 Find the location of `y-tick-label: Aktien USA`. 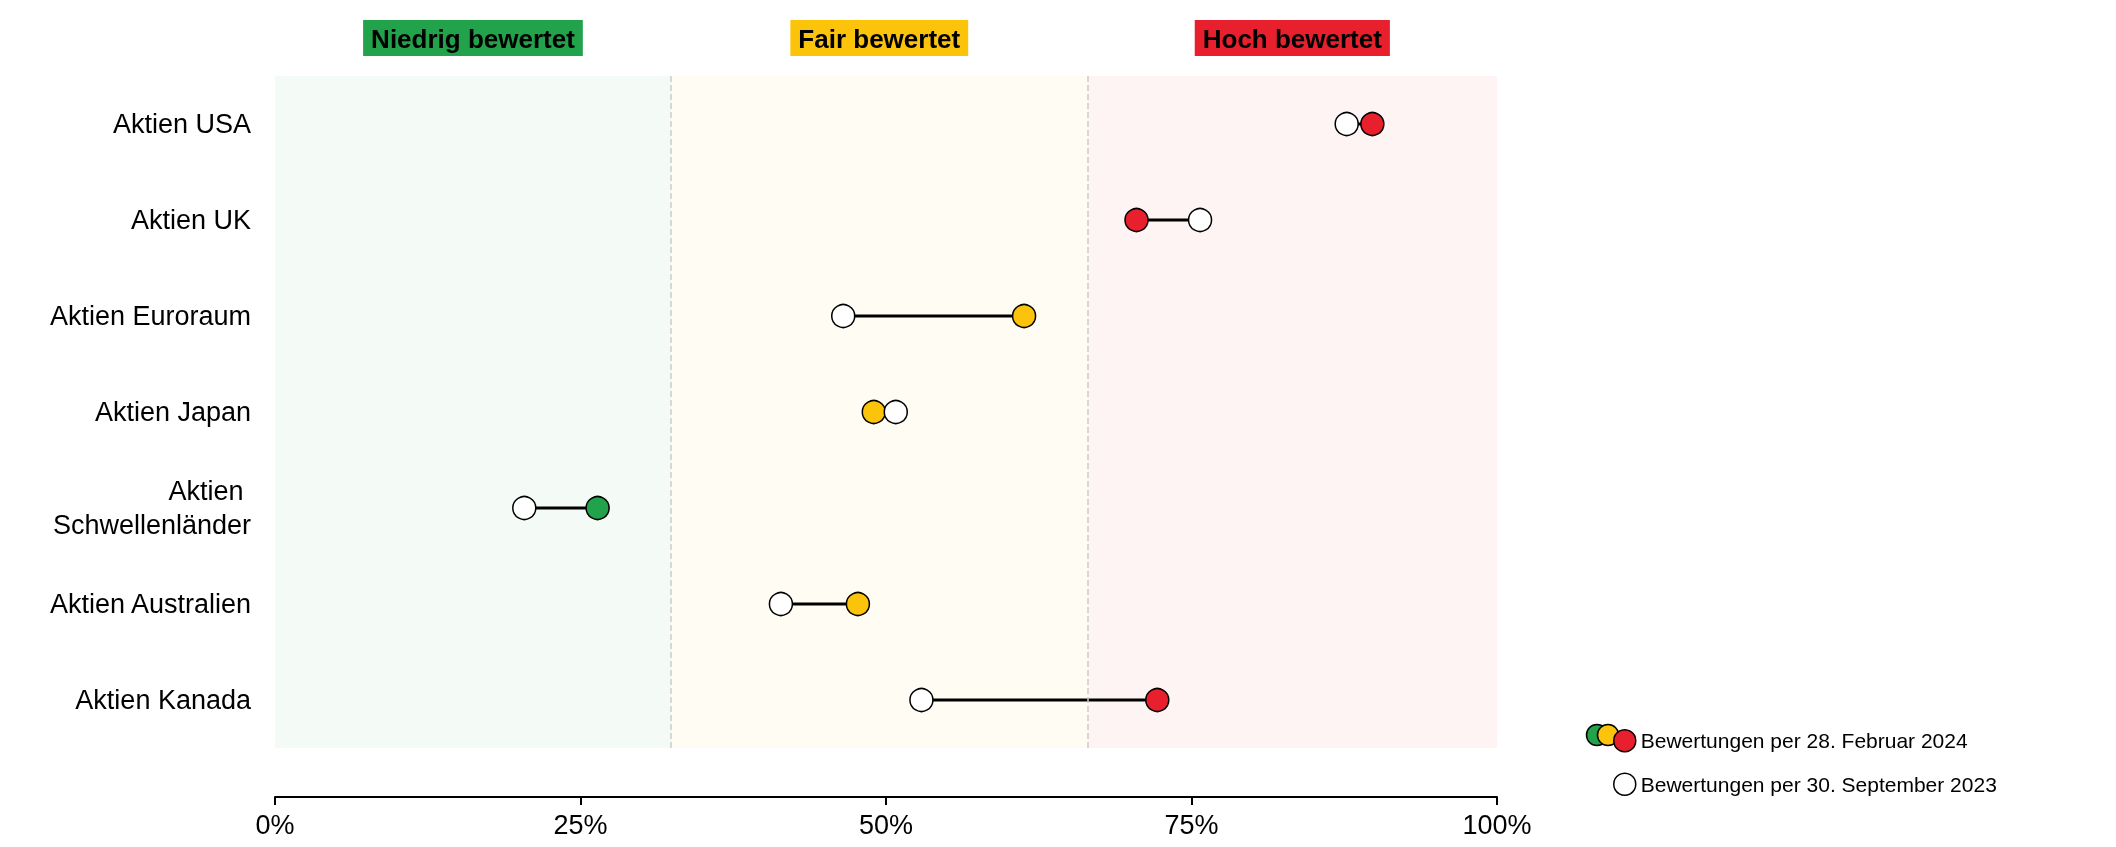

y-tick-label: Aktien USA is located at coordinates (181, 124).